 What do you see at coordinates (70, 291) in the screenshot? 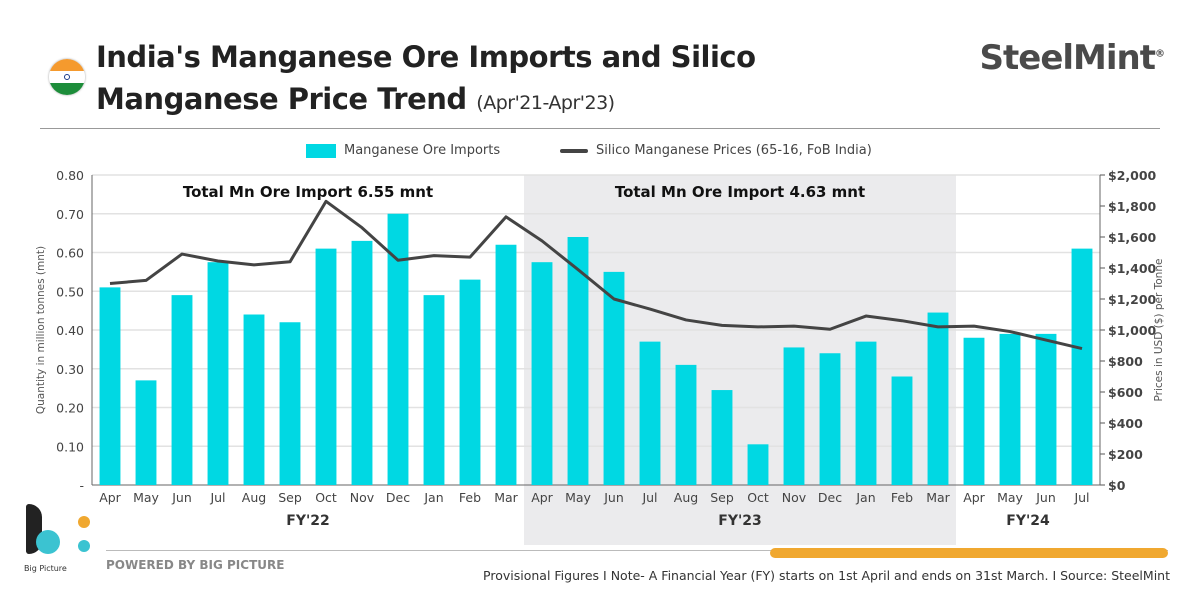
I see `y-tick-label: 0.50` at bounding box center [70, 291].